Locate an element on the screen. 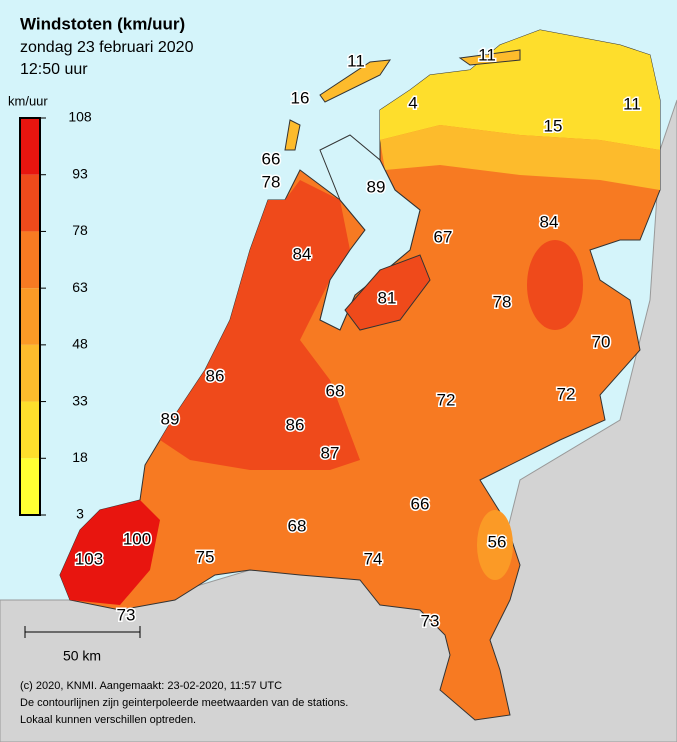 The image size is (677, 742). station-value: 103 is located at coordinates (89, 558).